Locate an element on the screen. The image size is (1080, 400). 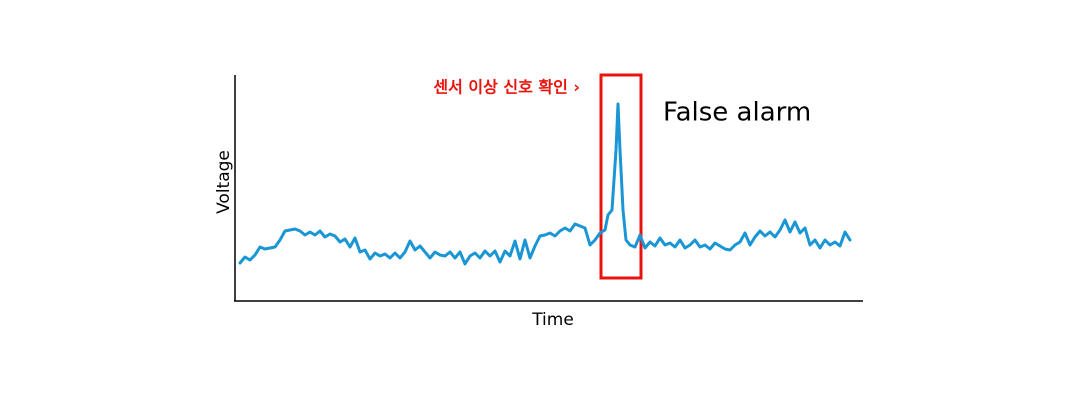
annotation: False alarm is located at coordinates (737, 113).